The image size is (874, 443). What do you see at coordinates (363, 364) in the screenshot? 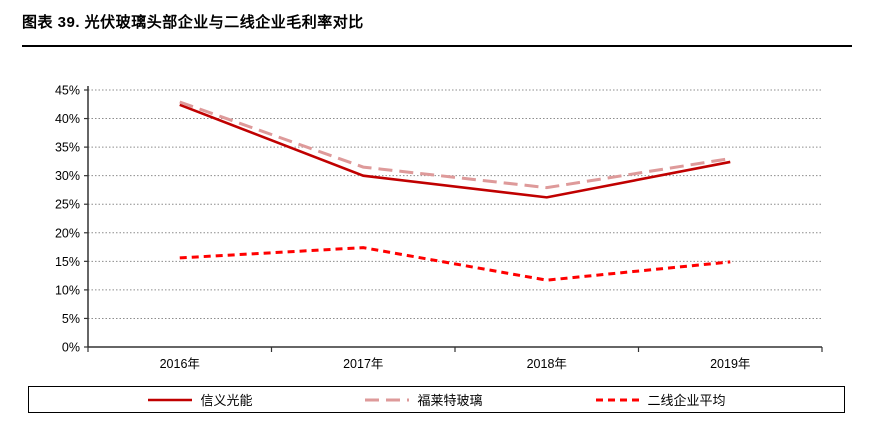
I see `x-tick-label: 2017年` at bounding box center [363, 364].